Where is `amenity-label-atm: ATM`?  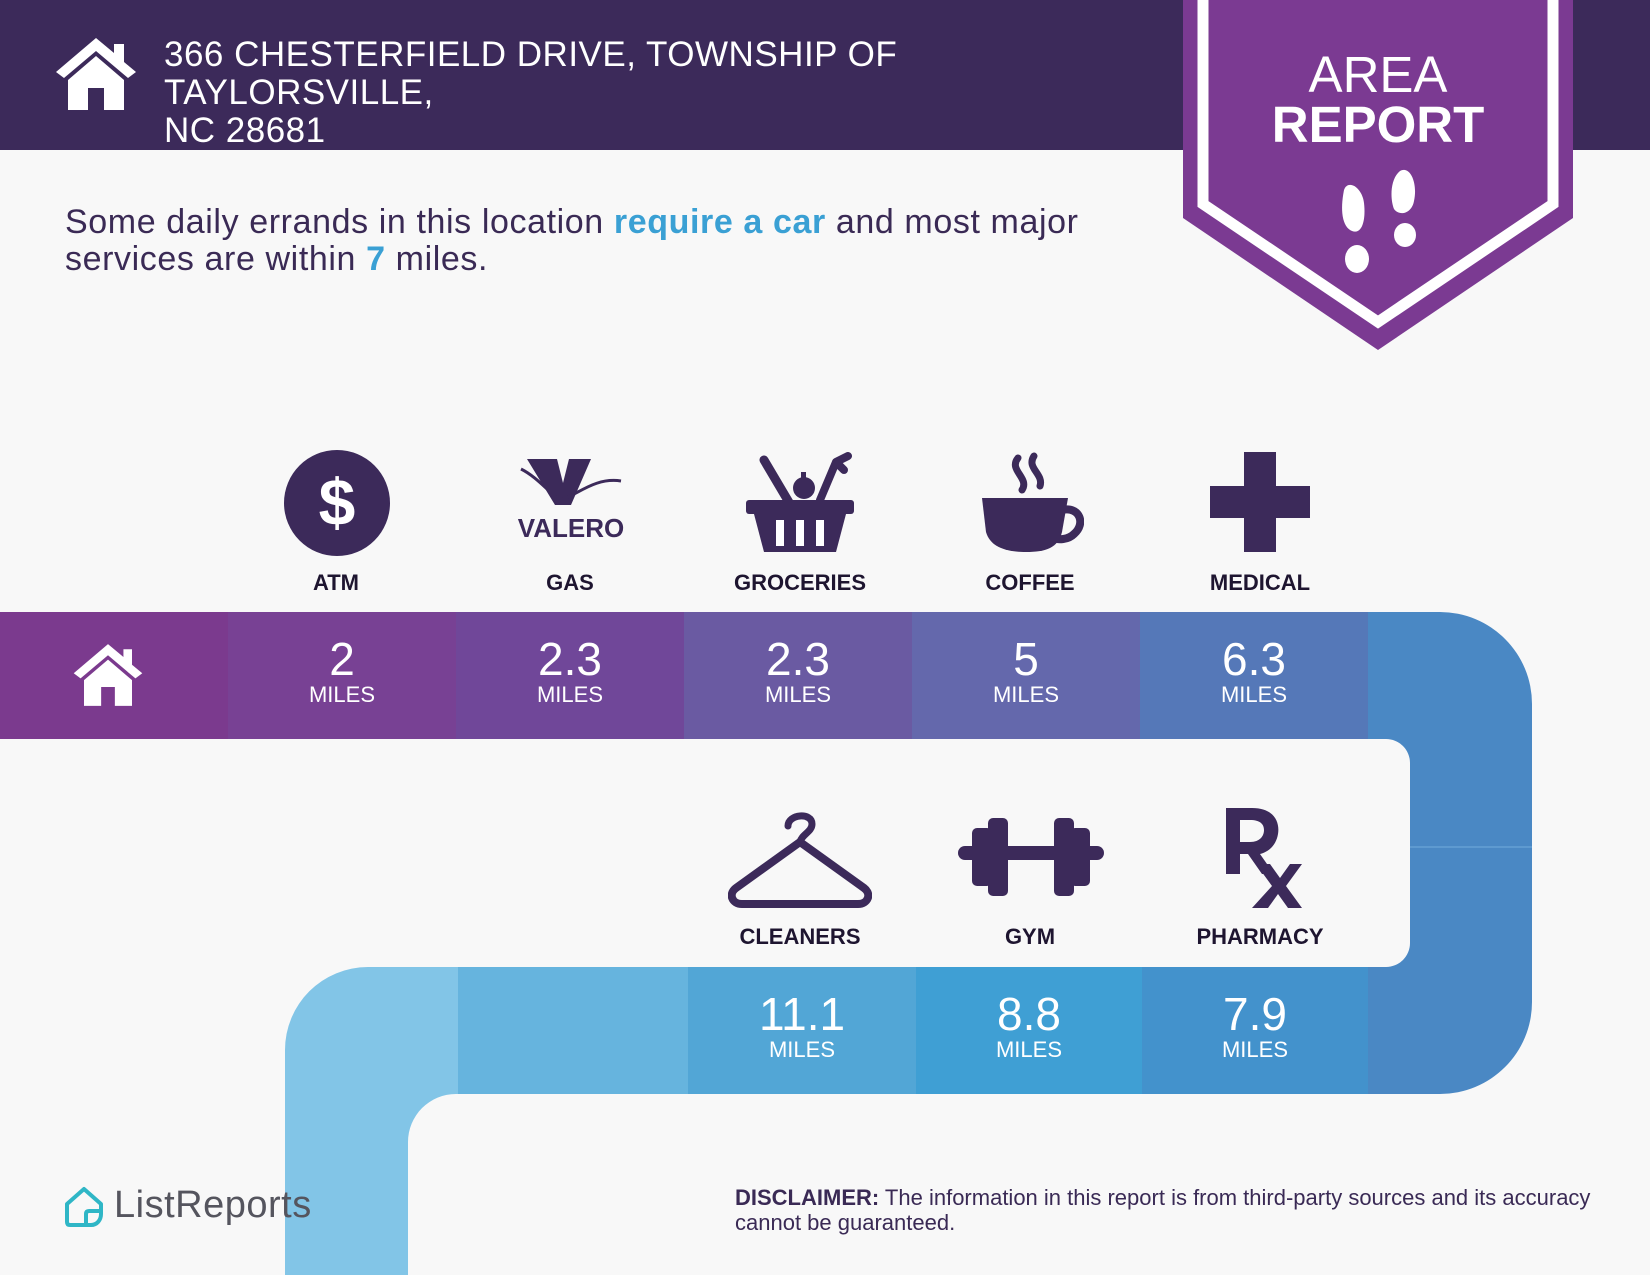 amenity-label-atm: ATM is located at coordinates (336, 582).